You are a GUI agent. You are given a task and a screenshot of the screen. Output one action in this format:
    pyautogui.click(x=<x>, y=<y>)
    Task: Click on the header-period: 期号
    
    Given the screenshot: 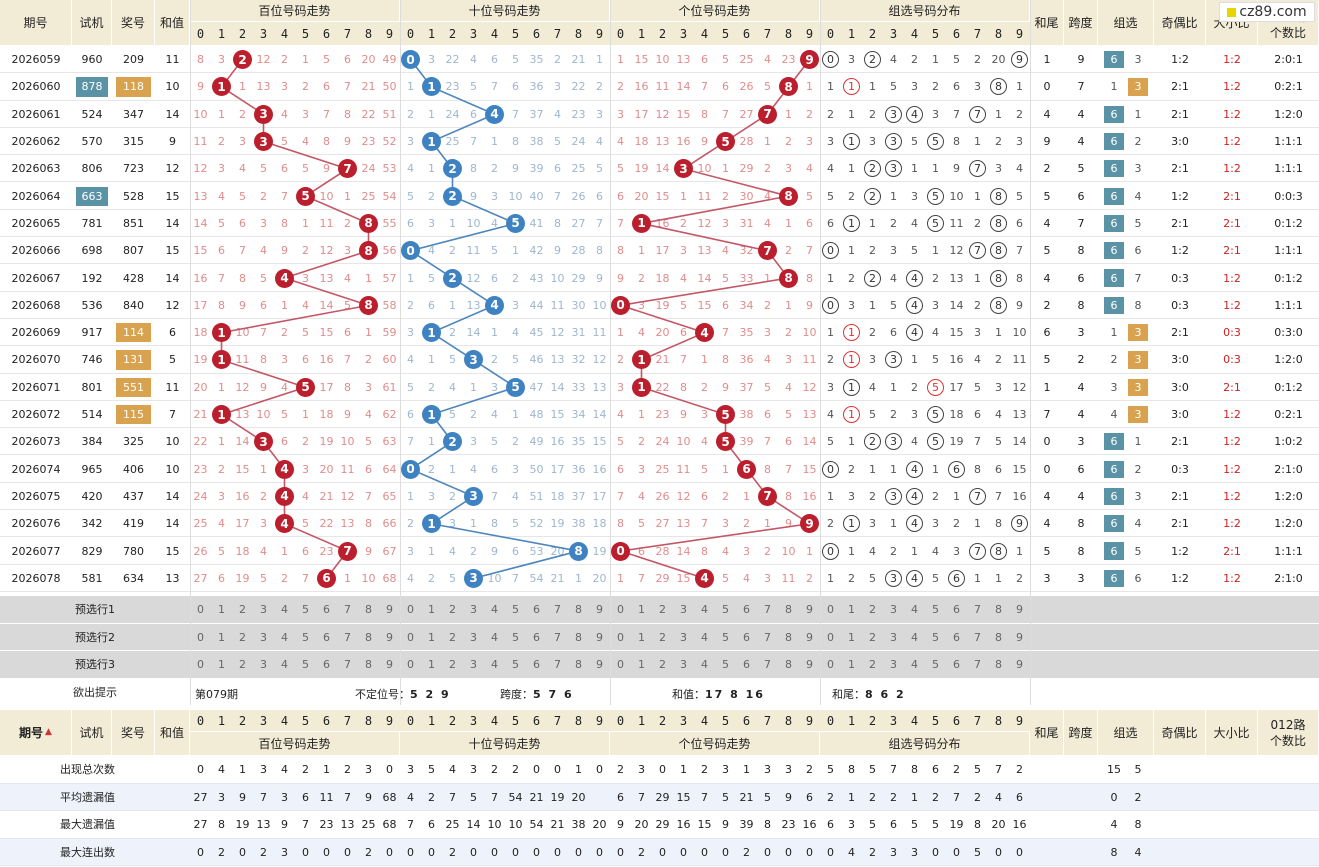 What is the action you would take?
    pyautogui.click(x=36, y=23)
    